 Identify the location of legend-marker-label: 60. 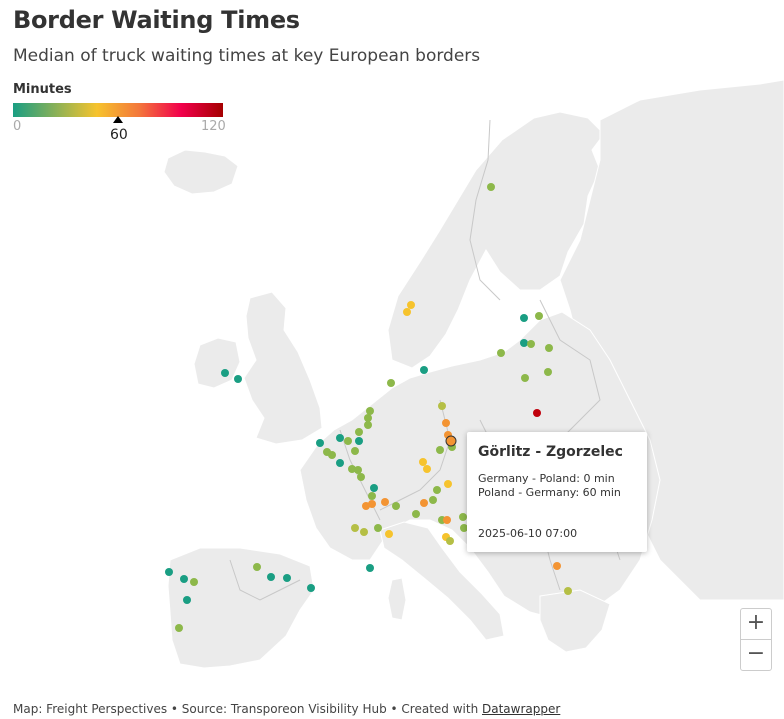
(119, 135).